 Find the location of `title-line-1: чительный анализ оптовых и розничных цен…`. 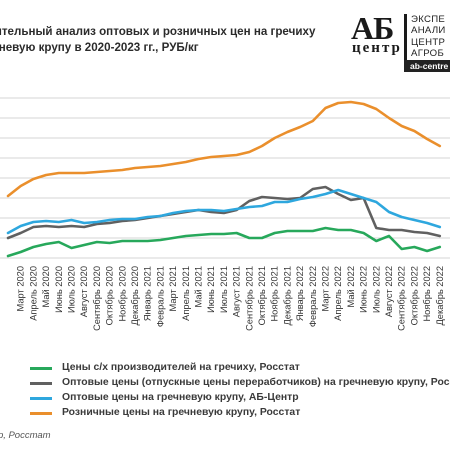

title-line-1: чительный анализ оптовых и розничных цен… is located at coordinates (158, 31).